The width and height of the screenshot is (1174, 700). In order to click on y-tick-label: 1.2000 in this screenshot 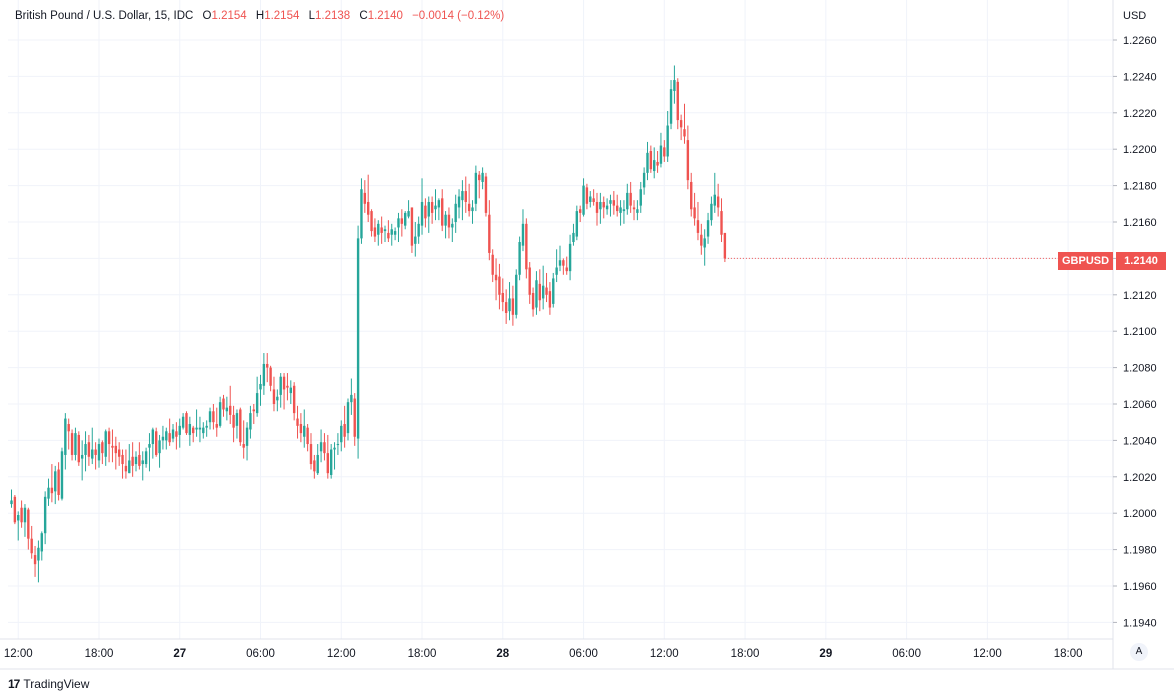, I will do `click(1140, 514)`.